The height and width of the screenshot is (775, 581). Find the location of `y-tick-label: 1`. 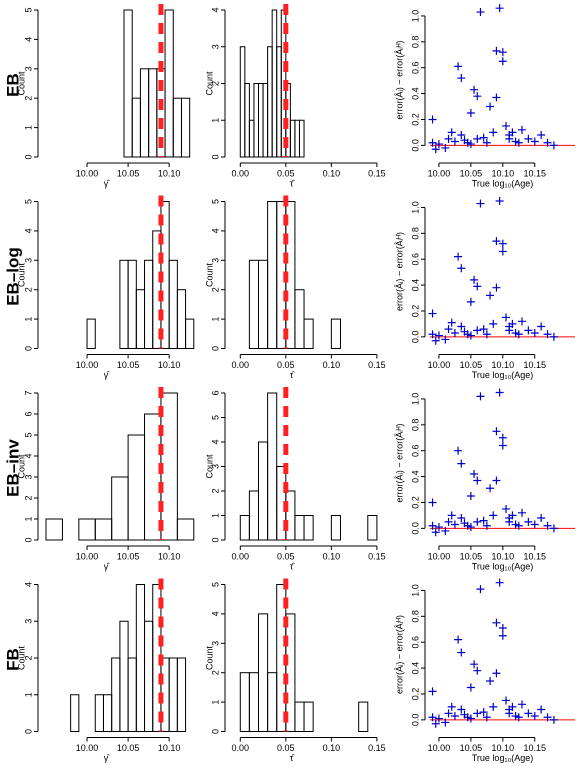

y-tick-label: 1 is located at coordinates (28, 694).